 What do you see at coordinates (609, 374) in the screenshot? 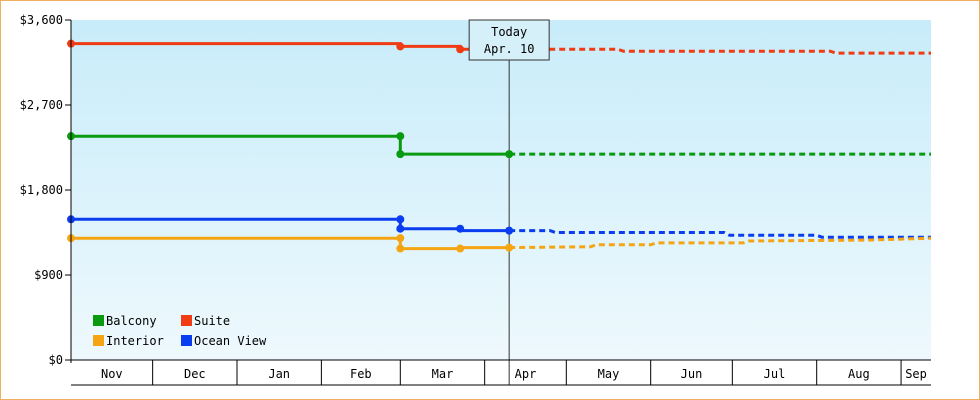
I see `x-month-label-may: May` at bounding box center [609, 374].